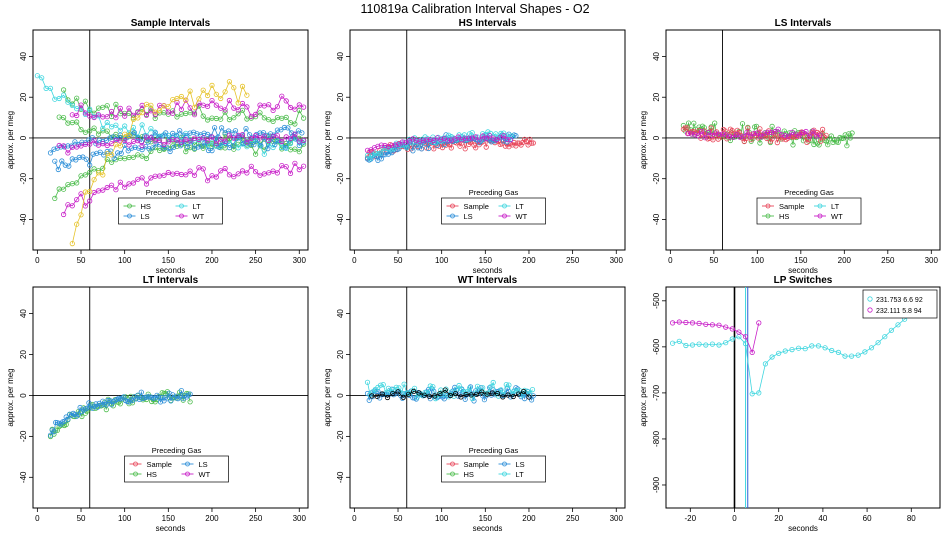  Describe the element at coordinates (176, 469) in the screenshot. I see `legend-box` at that location.